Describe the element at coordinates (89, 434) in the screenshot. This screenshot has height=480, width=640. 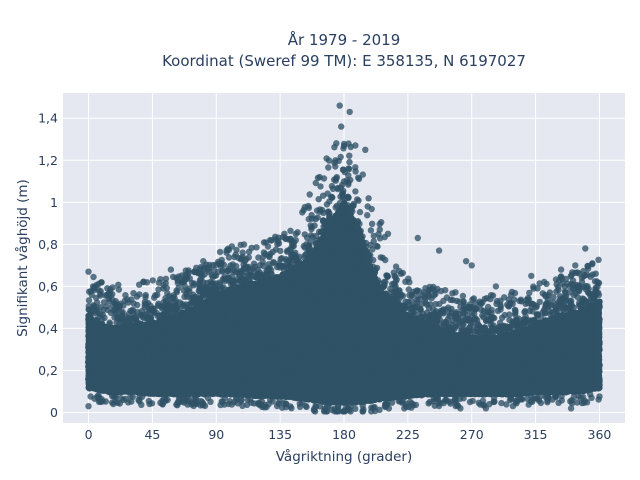
I see `x-tick-label: 0` at that location.